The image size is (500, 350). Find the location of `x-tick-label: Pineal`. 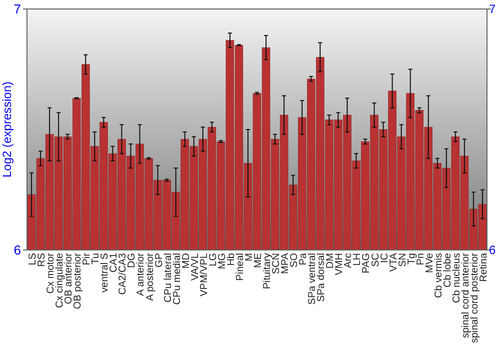

x-tick-label: Pineal is located at coordinates (240, 267).